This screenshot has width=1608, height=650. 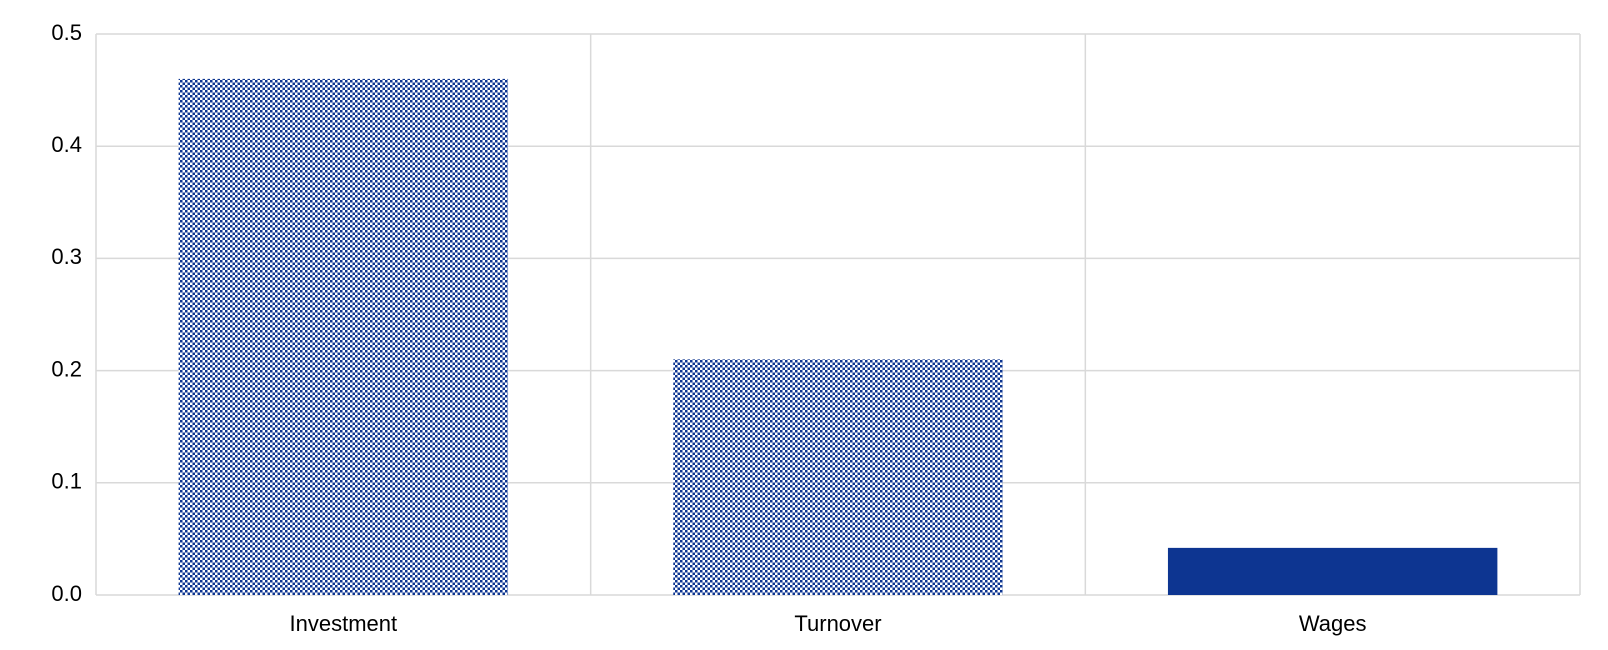 What do you see at coordinates (837, 623) in the screenshot?
I see `x-tick-label: Turnover` at bounding box center [837, 623].